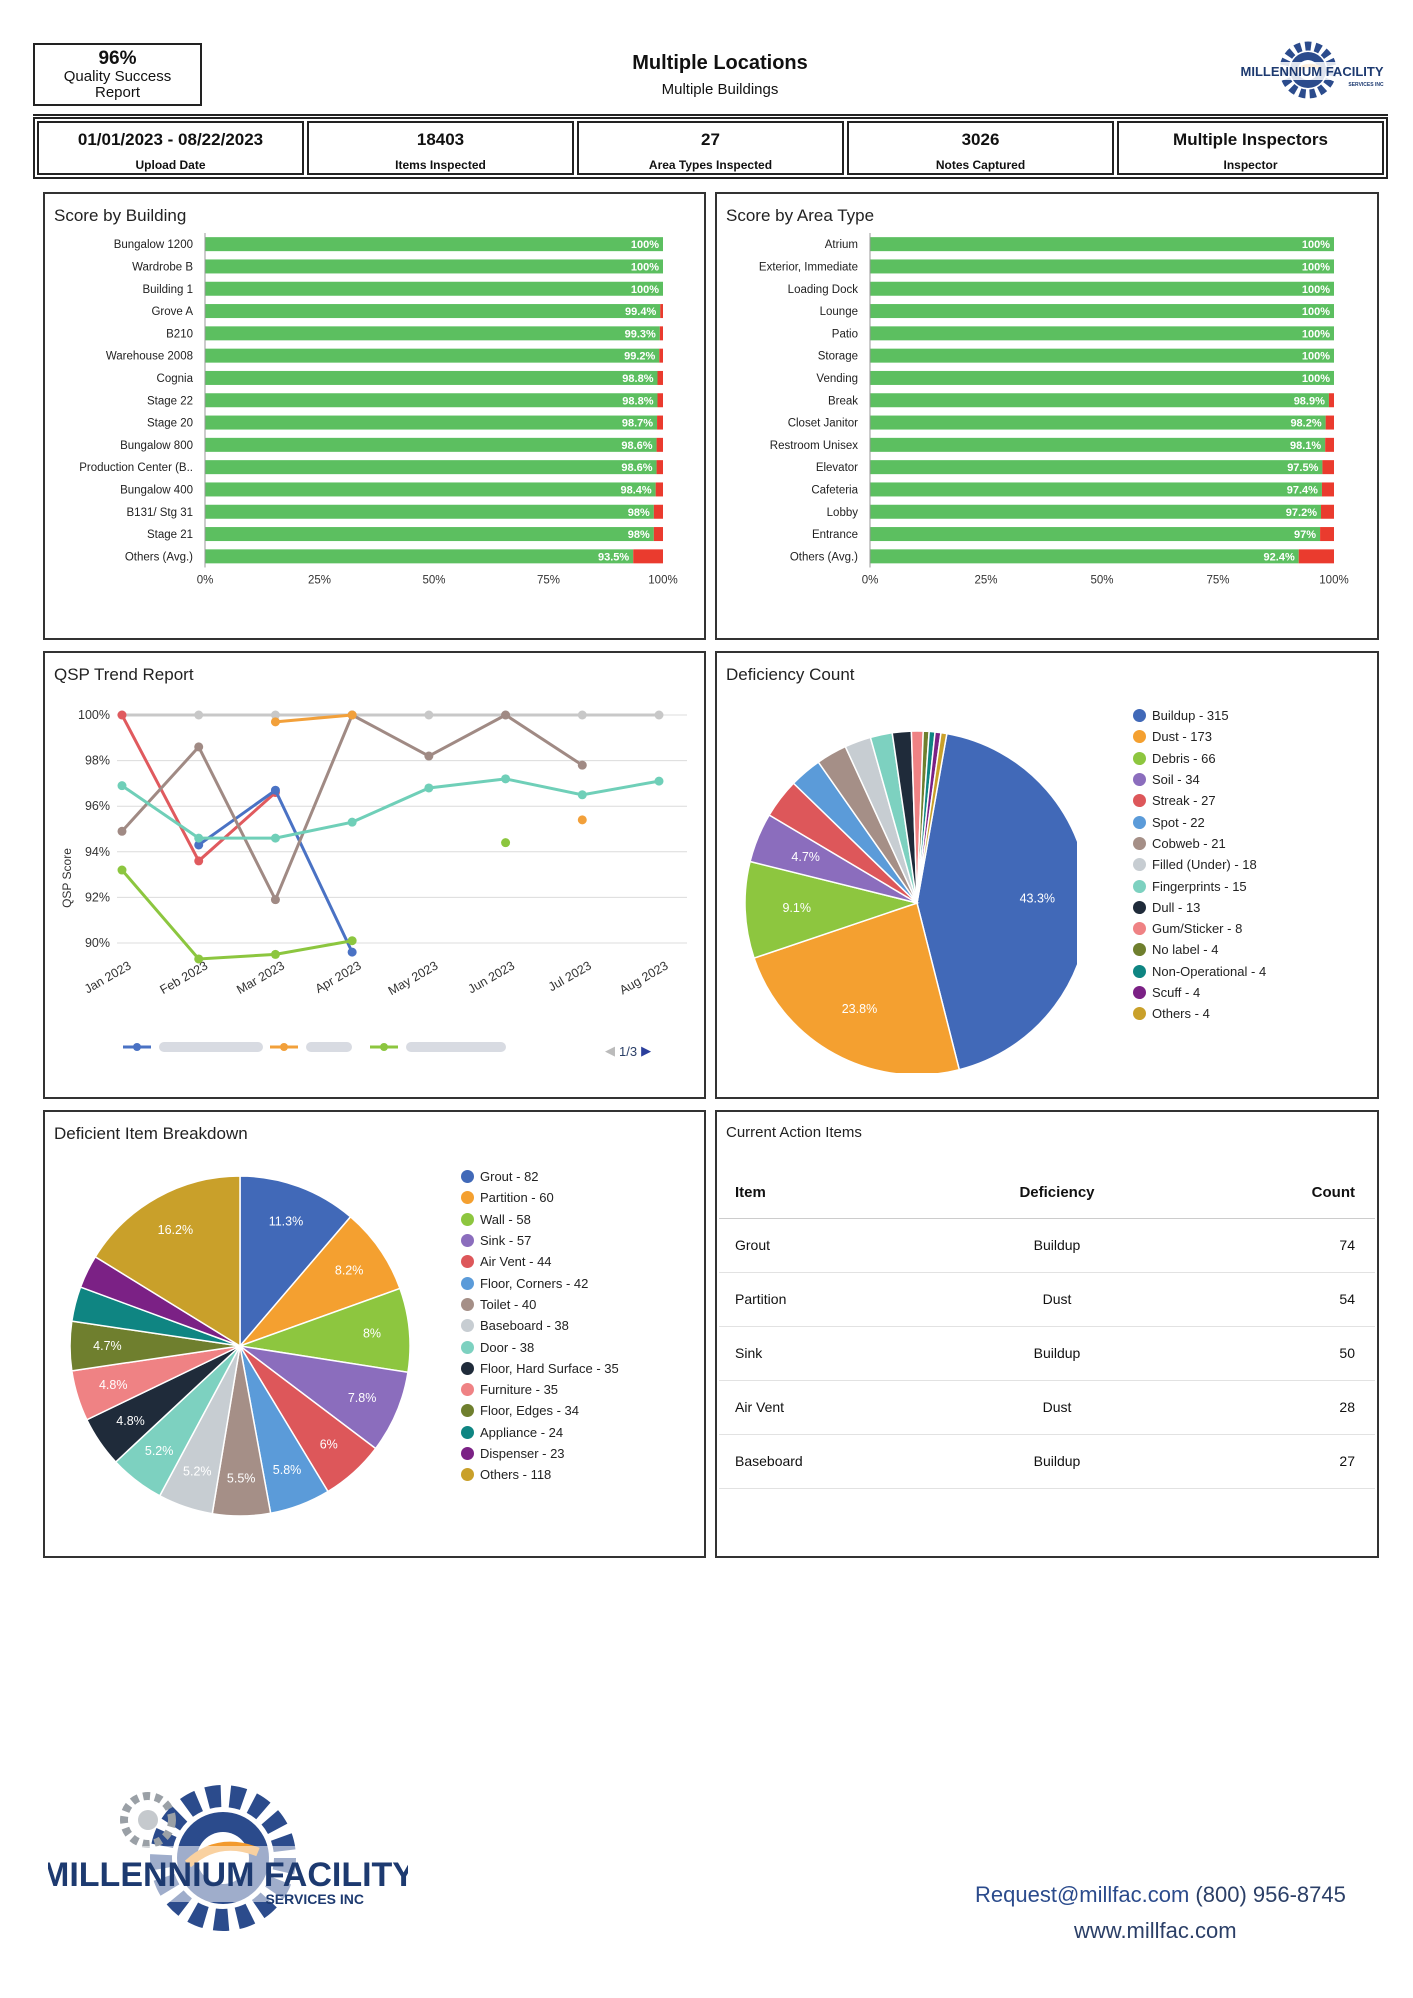  What do you see at coordinates (910, 901) in the screenshot?
I see `deficiency-count-pie: 43.3% 23.8% 9.1% 4.7%` at bounding box center [910, 901].